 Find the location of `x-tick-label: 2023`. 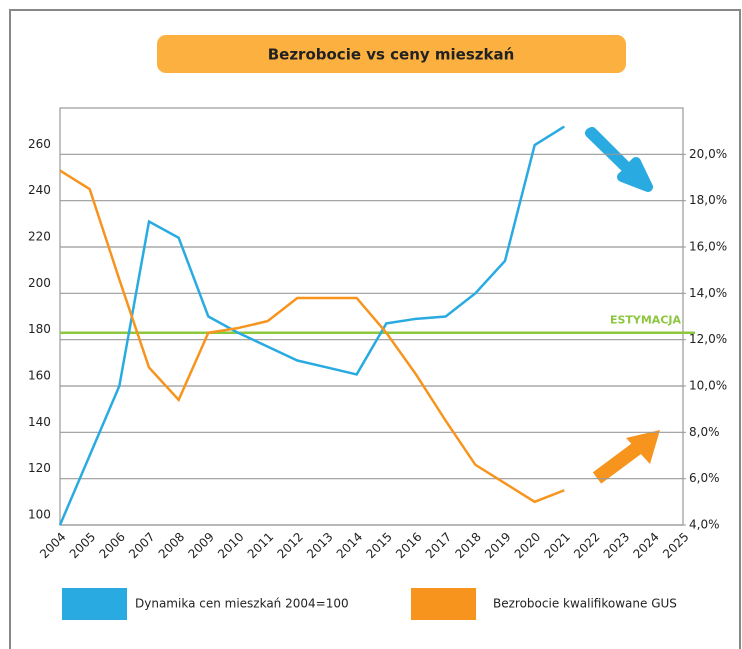

x-tick-label: 2023 is located at coordinates (616, 545).